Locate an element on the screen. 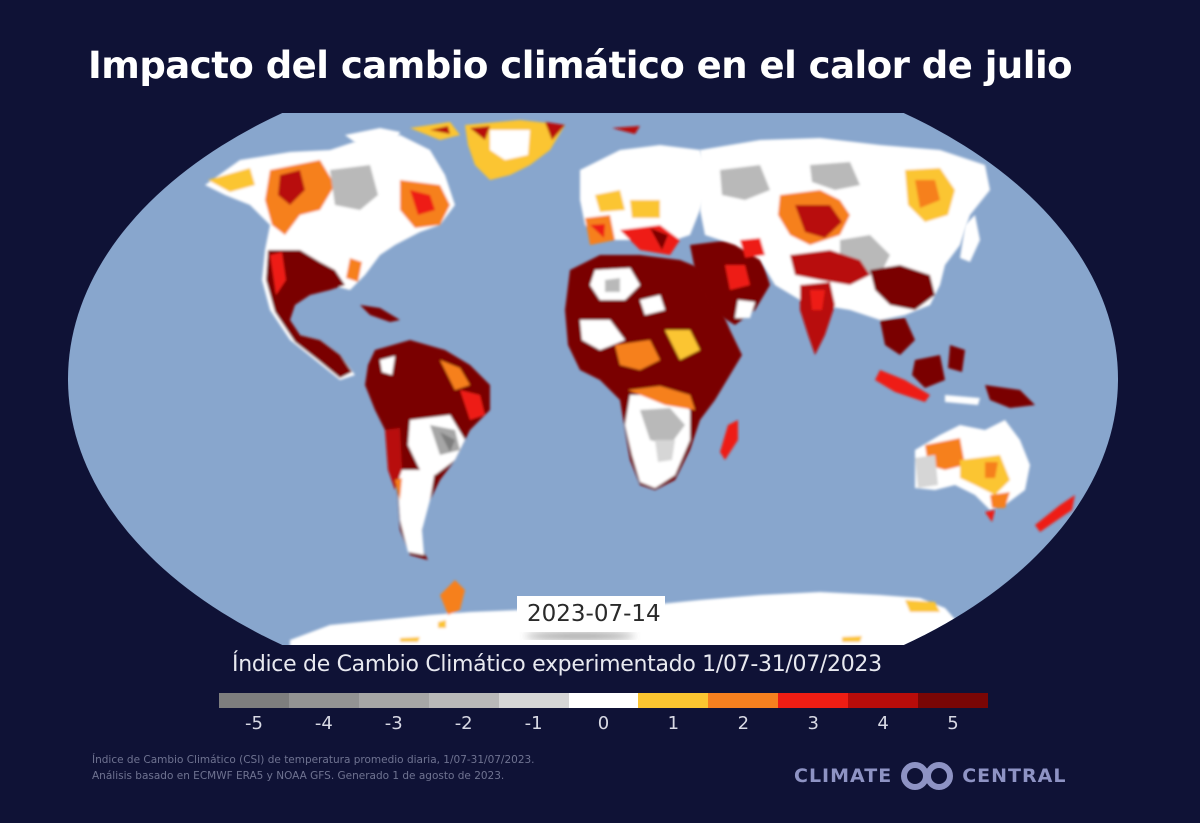  arctic-islands is located at coordinates (492, 136).